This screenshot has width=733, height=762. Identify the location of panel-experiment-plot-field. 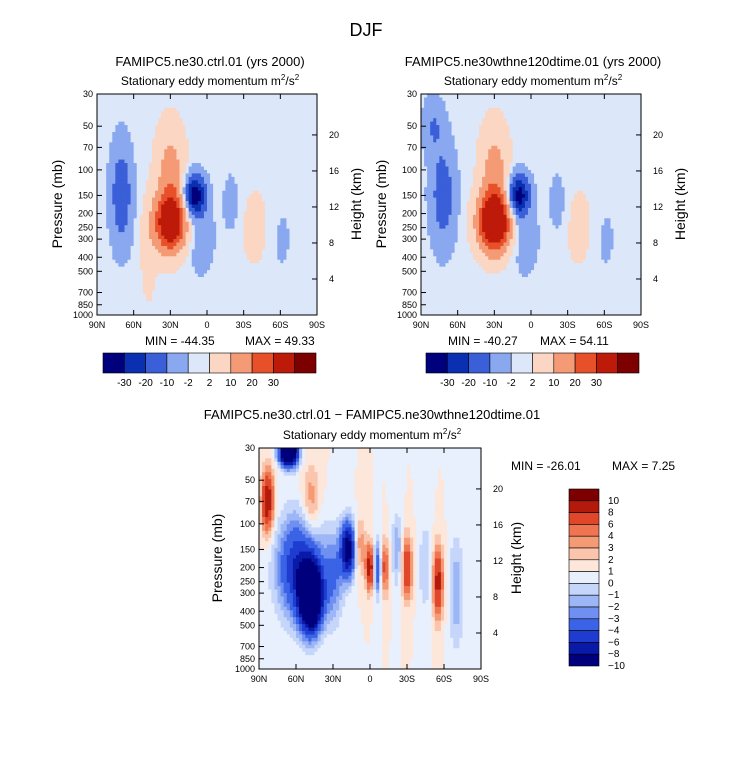
(531, 205).